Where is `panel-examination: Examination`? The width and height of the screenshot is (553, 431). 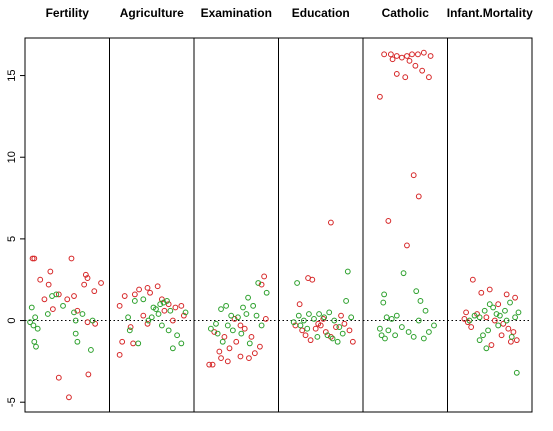
panel-examination: Examination is located at coordinates (236, 209).